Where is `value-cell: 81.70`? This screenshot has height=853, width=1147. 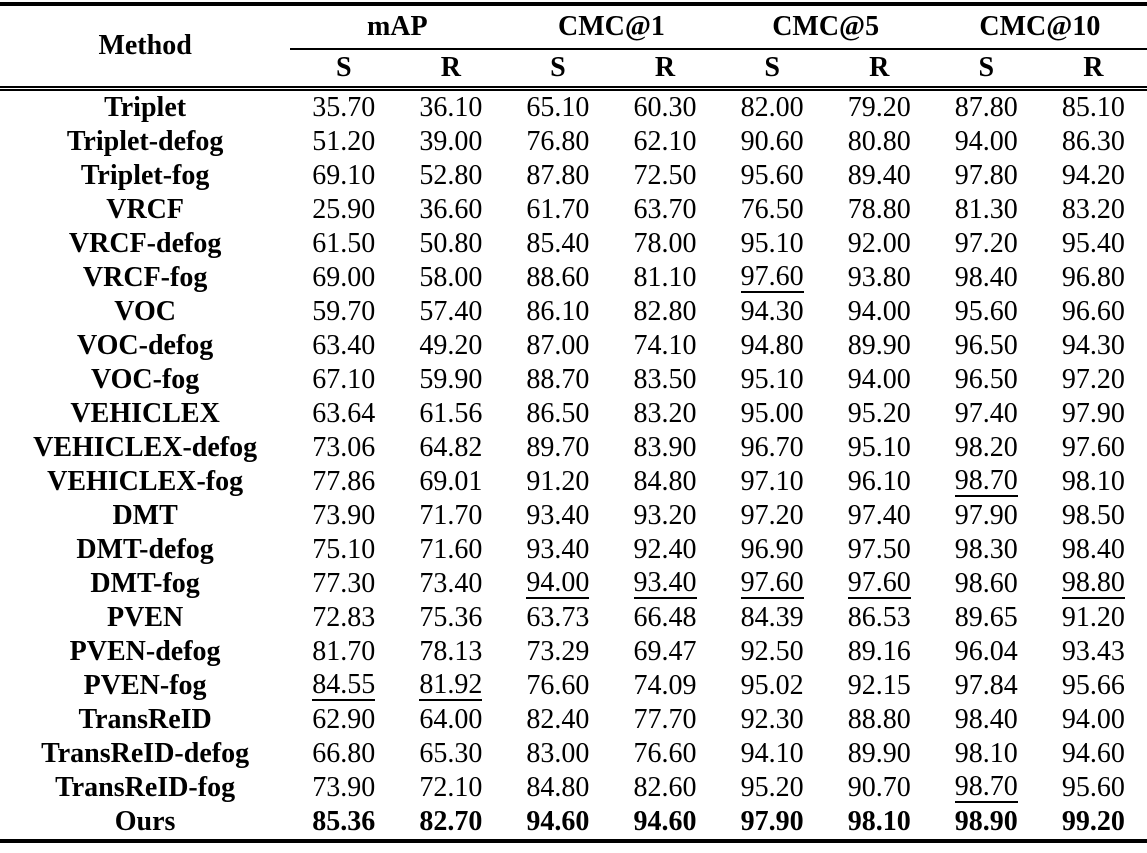
value-cell: 81.70 is located at coordinates (344, 651).